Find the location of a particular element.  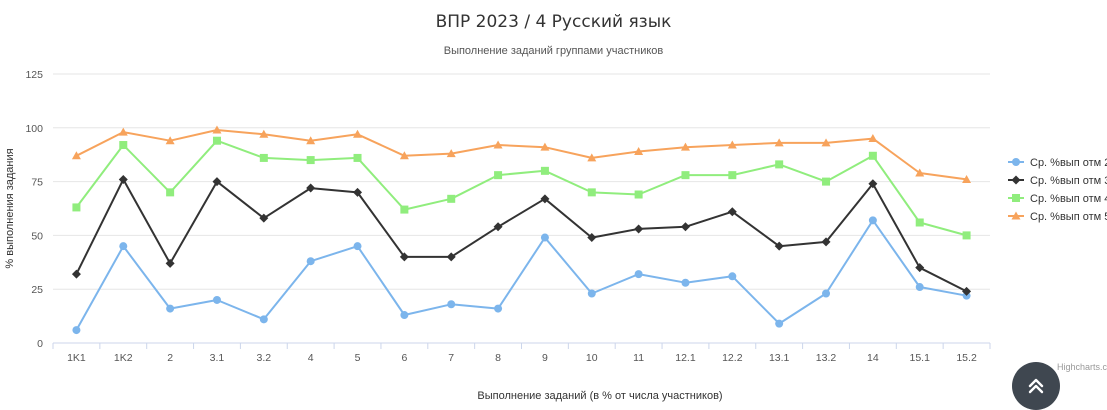

scroll-to-top-button is located at coordinates (1036, 386).